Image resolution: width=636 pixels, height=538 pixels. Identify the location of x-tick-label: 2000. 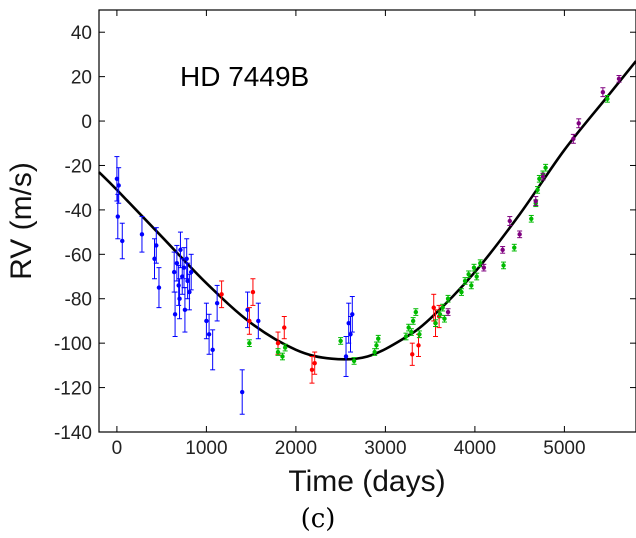
(296, 448).